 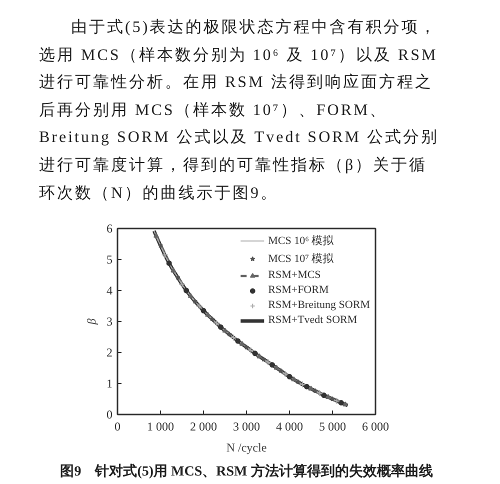 What do you see at coordinates (246, 447) in the screenshot?
I see `x-axis-title: N /cycle` at bounding box center [246, 447].